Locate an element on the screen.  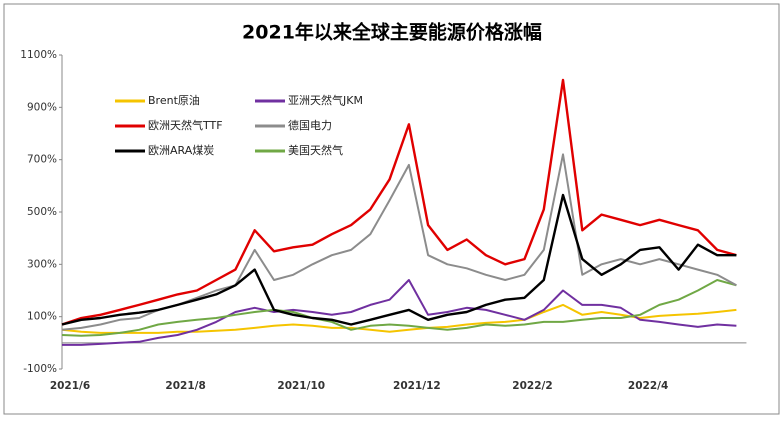
y-tick-label: 700% is located at coordinates (42, 160).